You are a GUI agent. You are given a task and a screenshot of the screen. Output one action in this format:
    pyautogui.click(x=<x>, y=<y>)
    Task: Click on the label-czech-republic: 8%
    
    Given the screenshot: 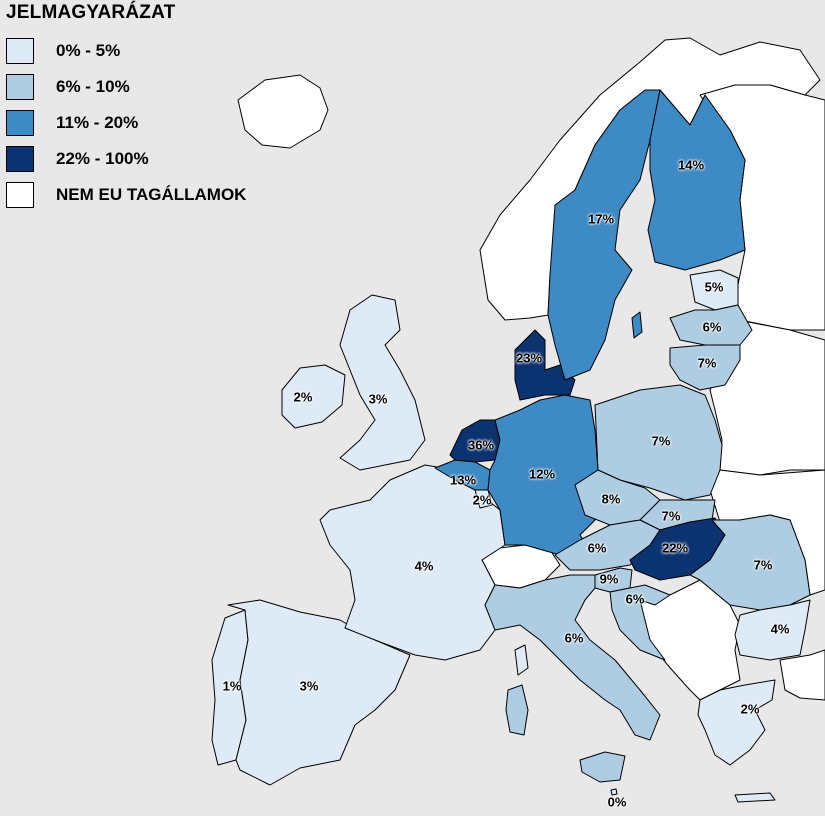 What is the action you would take?
    pyautogui.click(x=611, y=499)
    